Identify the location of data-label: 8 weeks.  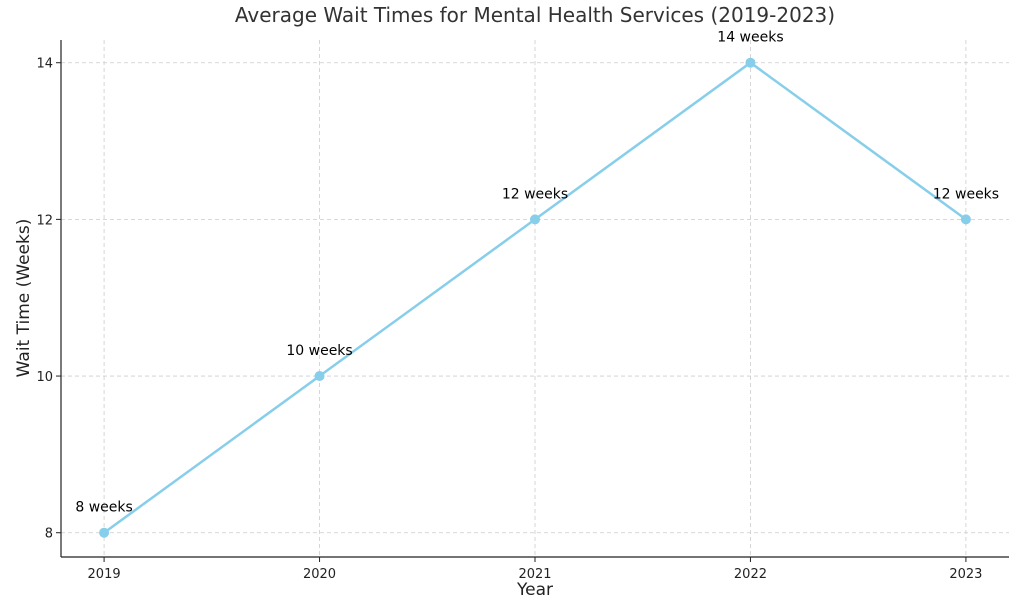
(103, 508).